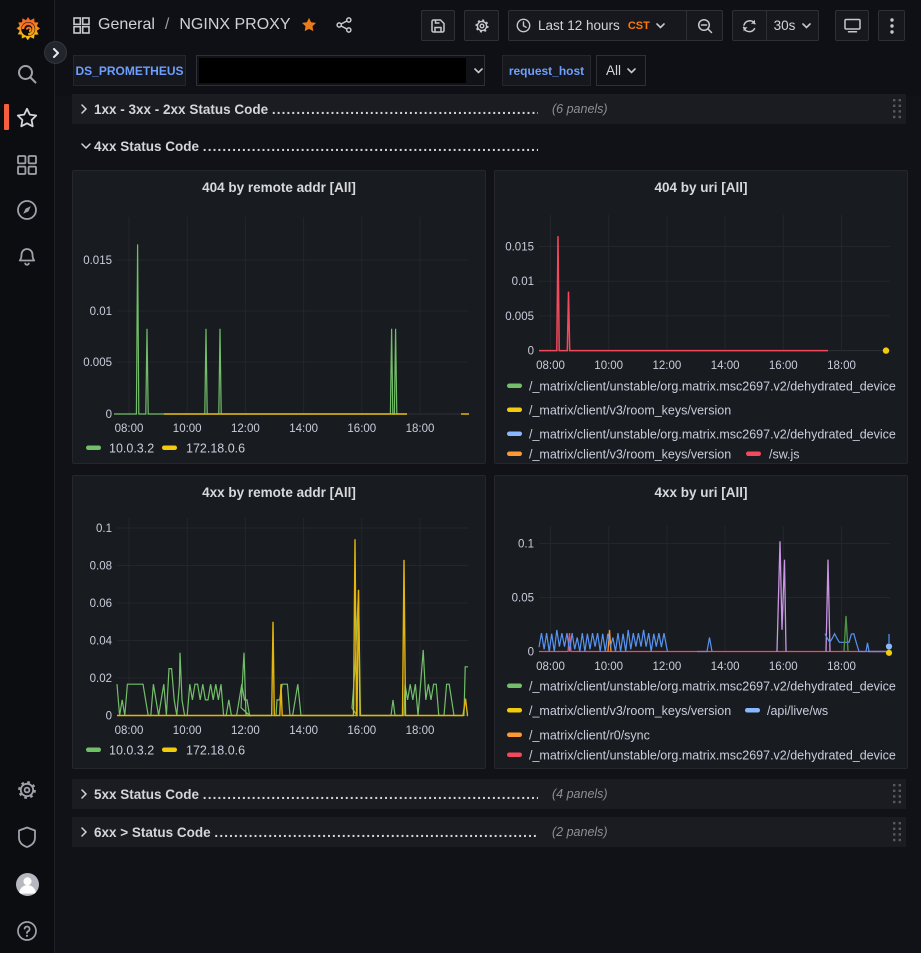 Image resolution: width=921 pixels, height=953 pixels. What do you see at coordinates (101, 604) in the screenshot?
I see `svg-text: 0.06` at bounding box center [101, 604].